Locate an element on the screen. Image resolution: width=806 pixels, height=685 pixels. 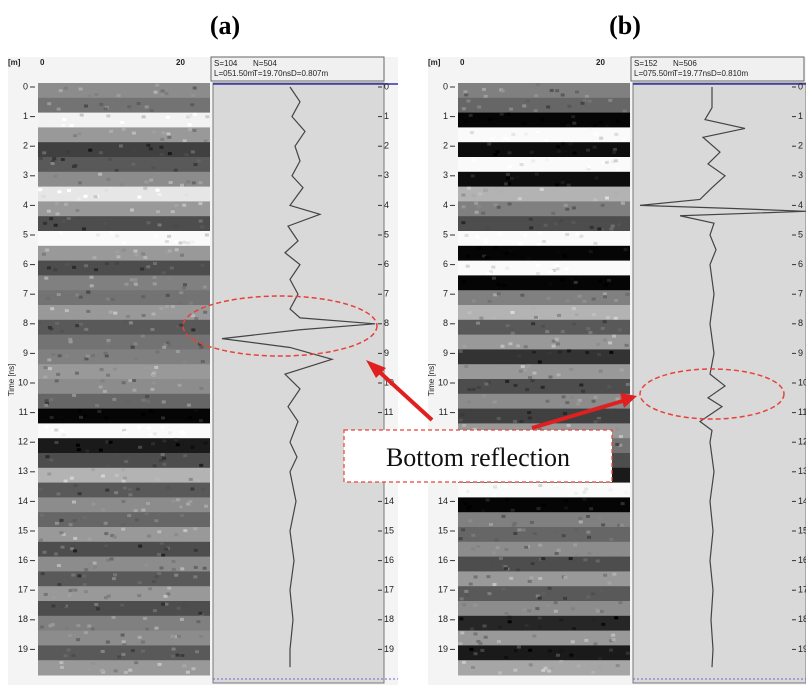
panel-label: (a) is located at coordinates (225, 25).